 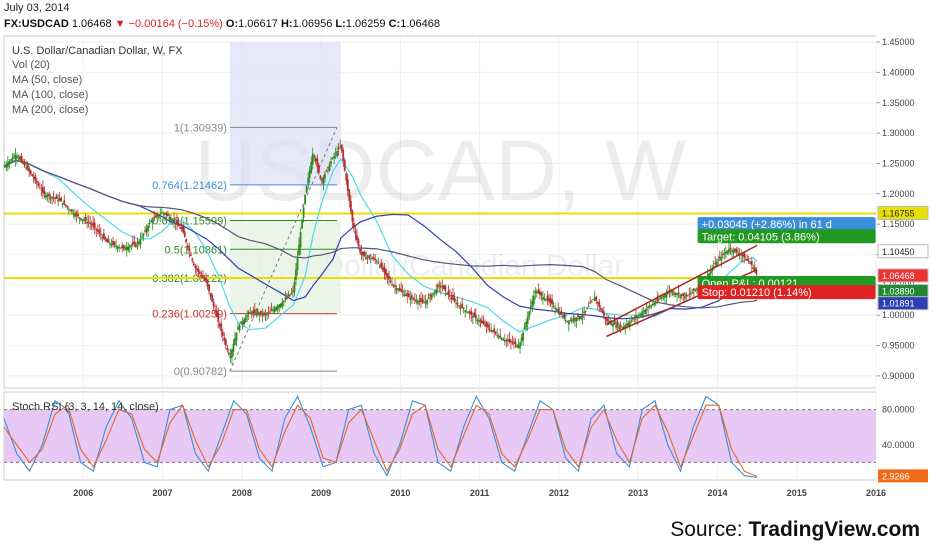 I want to click on x-tick-label: 2011, so click(x=480, y=493).